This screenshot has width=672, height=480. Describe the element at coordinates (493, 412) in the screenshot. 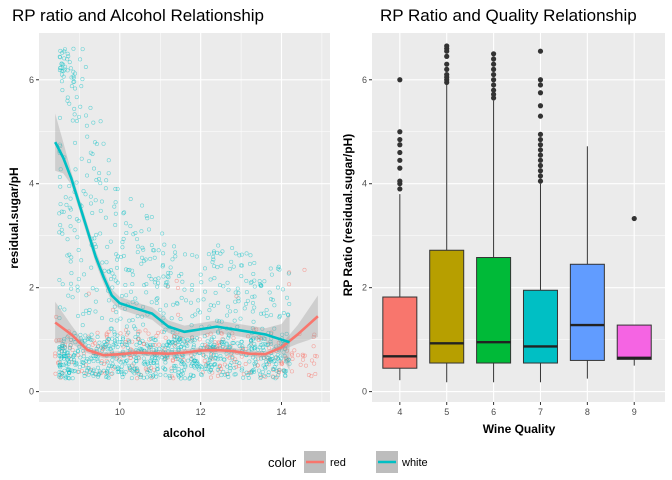

I see `right-x-tick-label: 6` at that location.